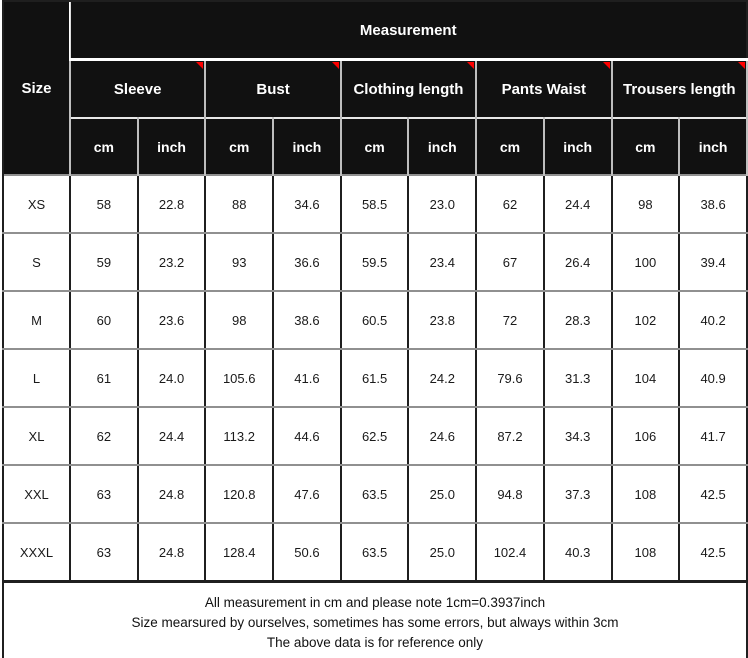  I want to click on unit-header-row: cm inch cm inch cm inch cm inch cm inch, so click(375, 146).